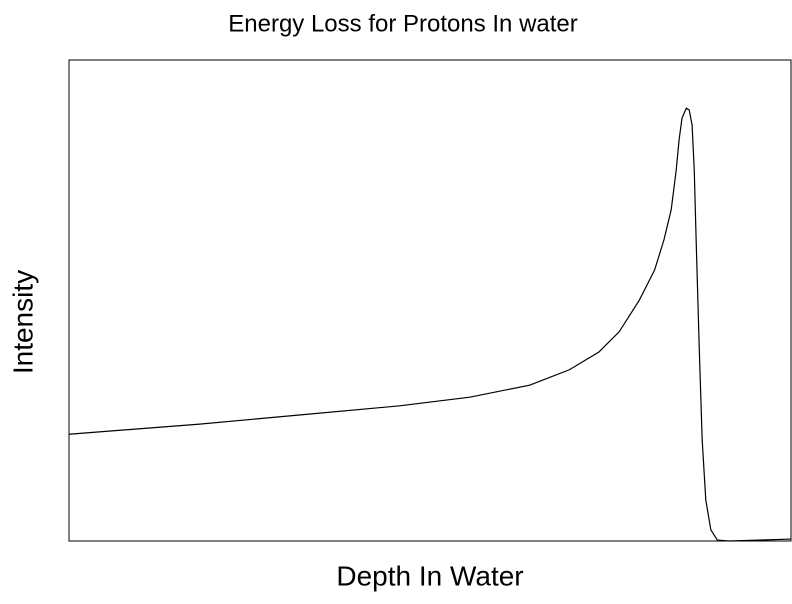 The height and width of the screenshot is (604, 792). I want to click on x-axis-label: Depth In Water, so click(429, 575).